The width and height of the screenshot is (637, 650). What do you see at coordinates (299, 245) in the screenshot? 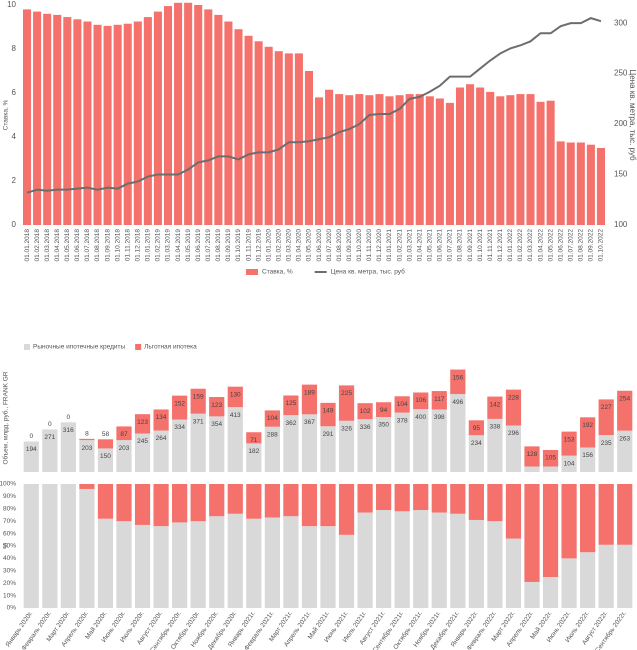
I see `x-tick-label: 01.04.2020` at bounding box center [299, 245].